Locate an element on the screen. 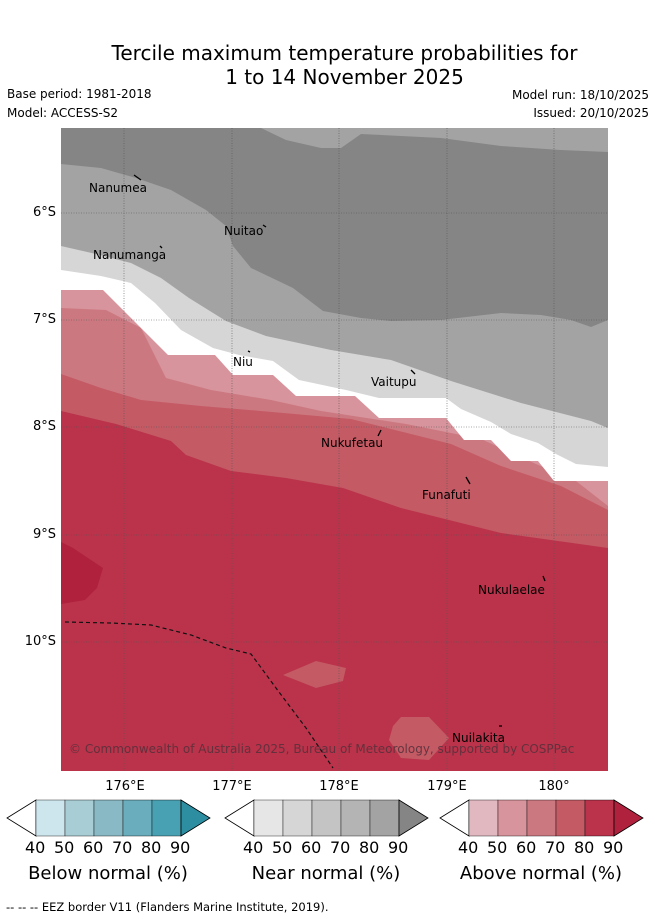 This screenshot has width=655, height=919. colorbar-above-lower-extend is located at coordinates (454, 818).